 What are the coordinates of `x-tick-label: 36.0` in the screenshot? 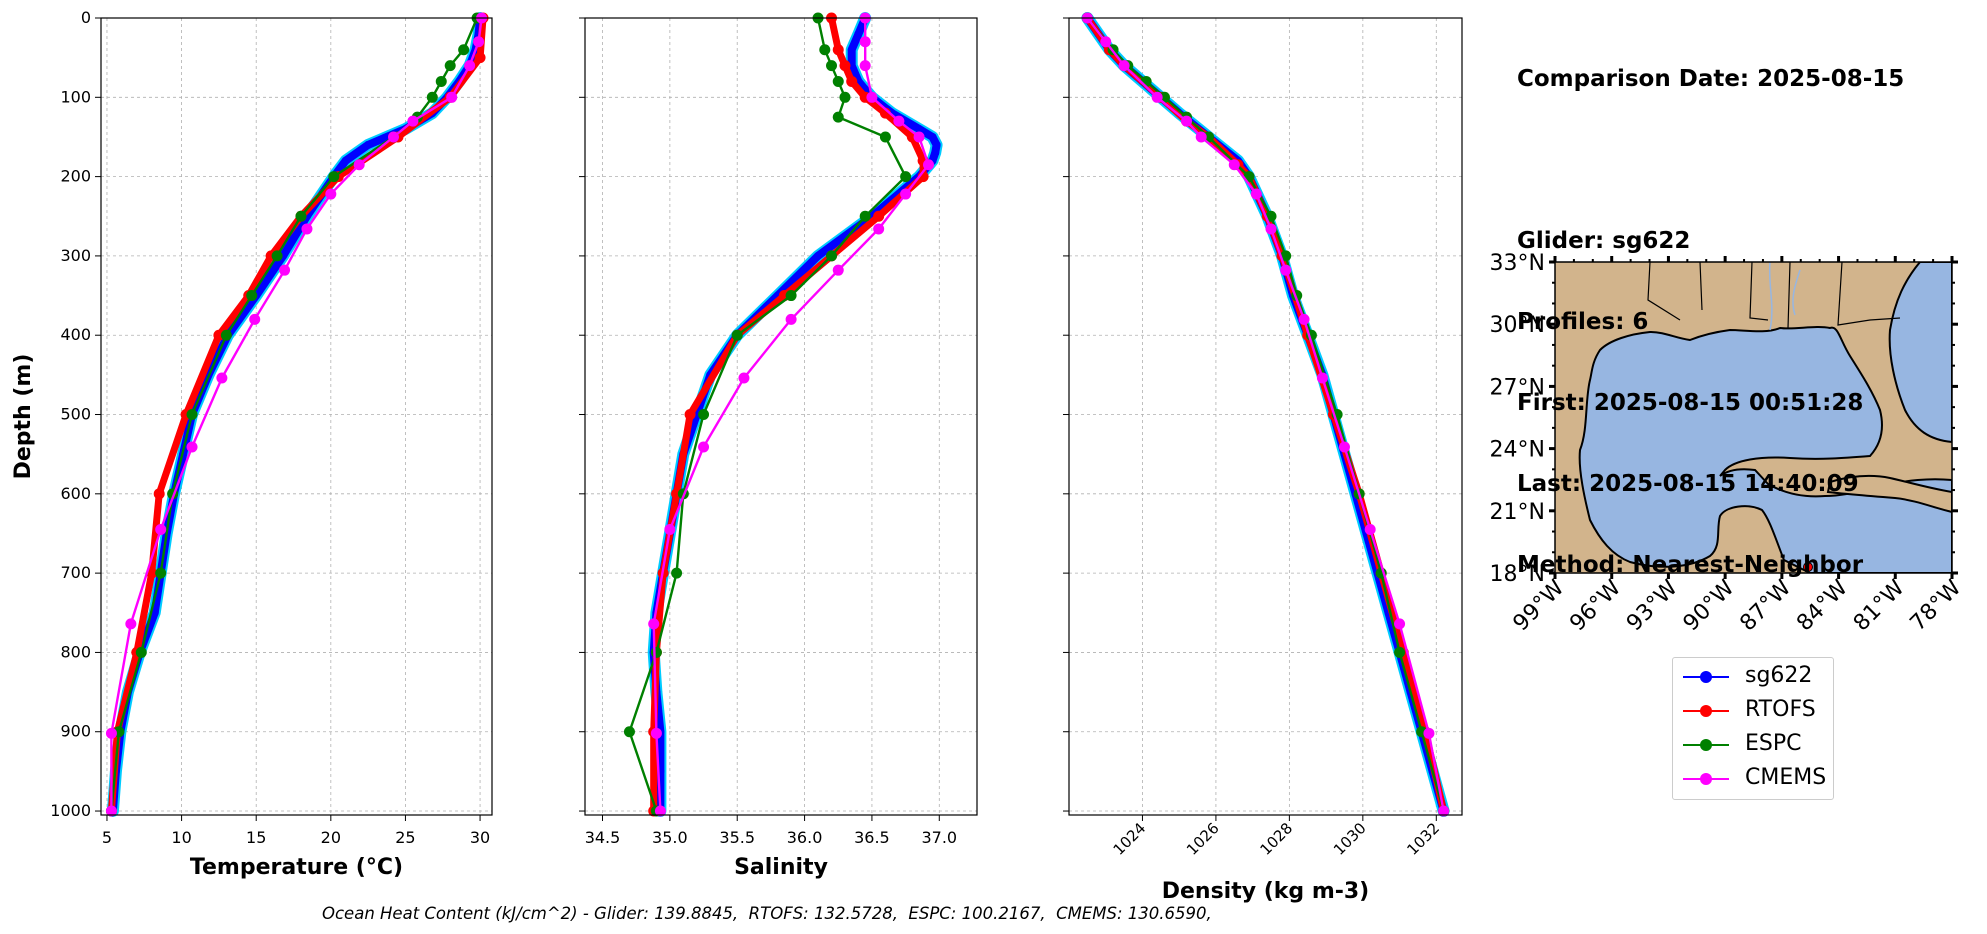 It's located at (805, 837).